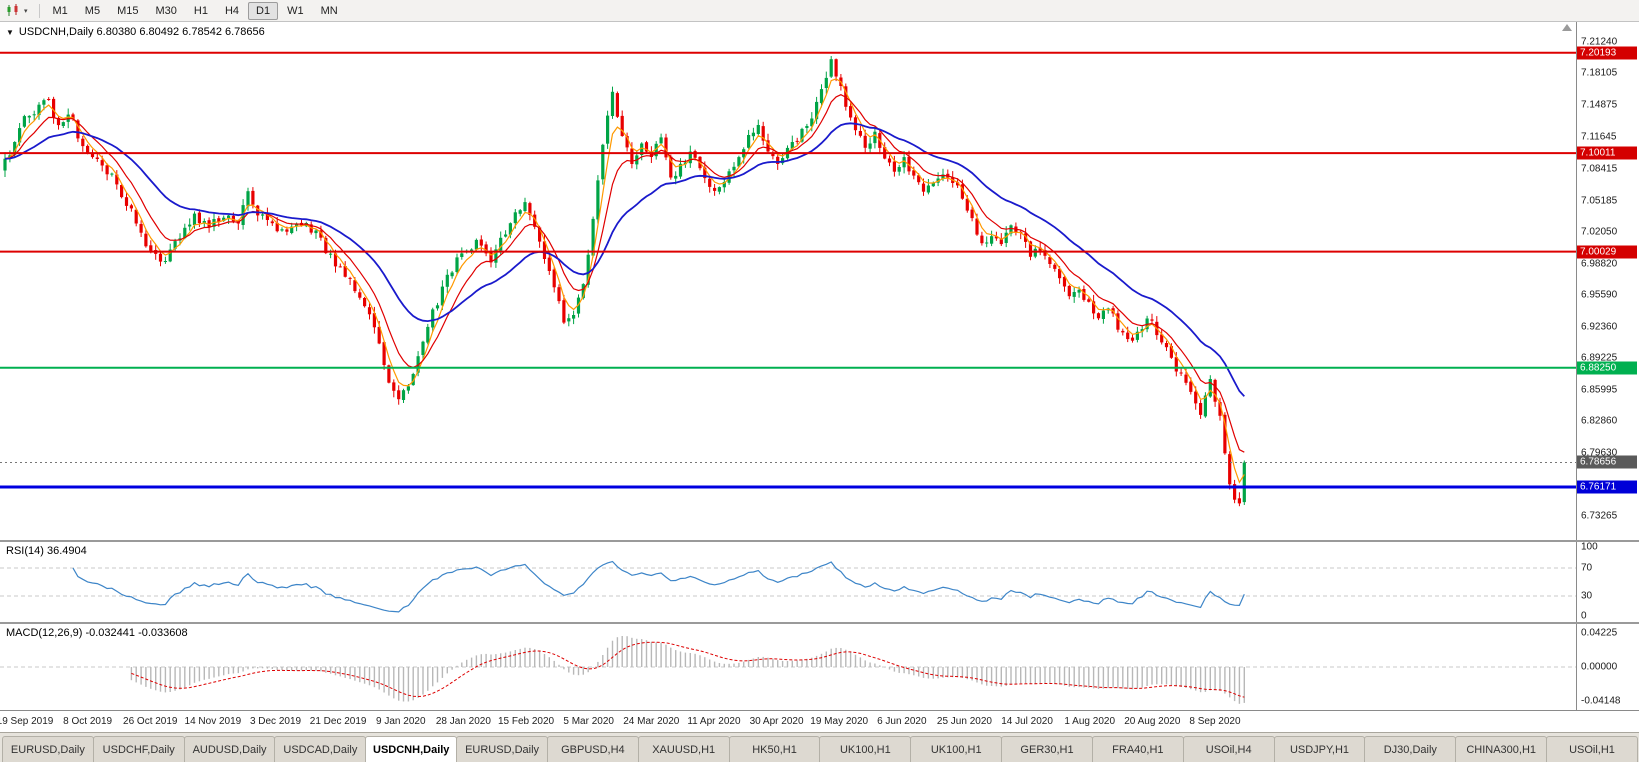 Image resolution: width=1639 pixels, height=762 pixels. Describe the element at coordinates (60, 10) in the screenshot. I see `timeframe-button-M1: M1` at that location.